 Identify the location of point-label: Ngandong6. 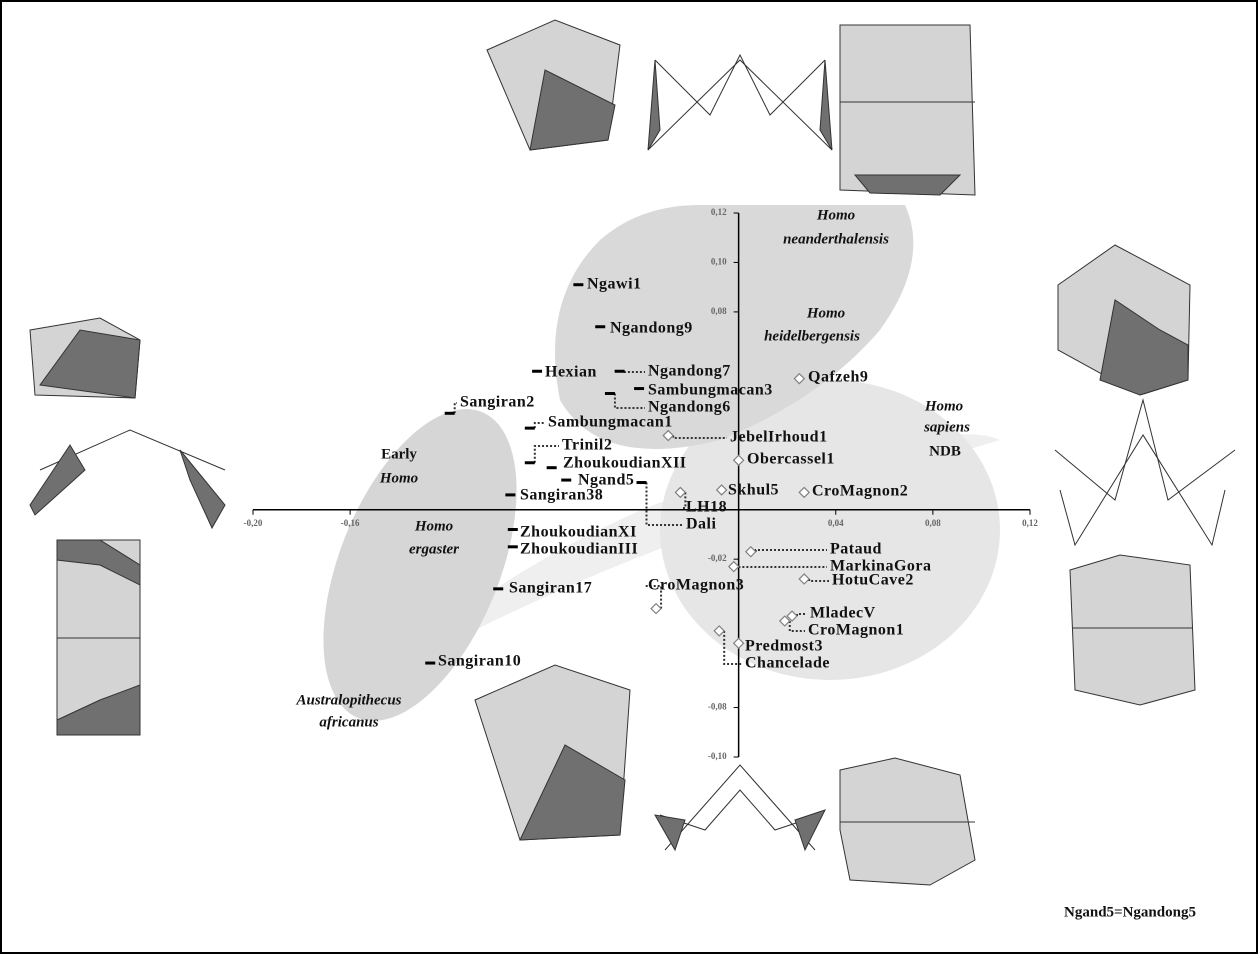
(689, 407).